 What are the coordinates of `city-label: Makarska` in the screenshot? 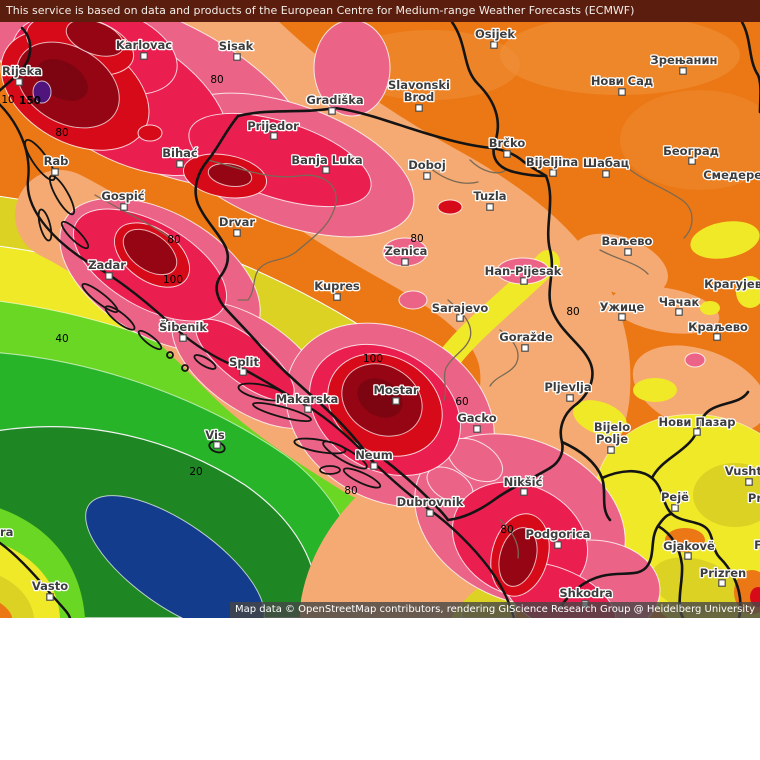 It's located at (307, 399).